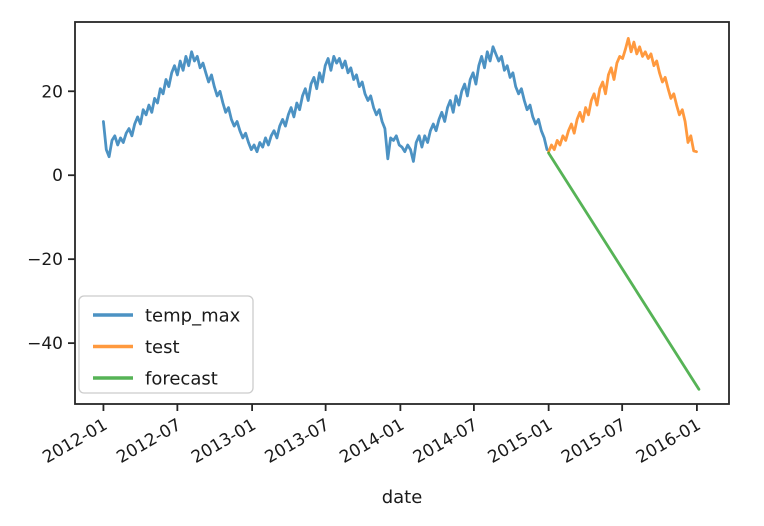  What do you see at coordinates (45, 260) in the screenshot?
I see `y-tick-label: −20` at bounding box center [45, 260].